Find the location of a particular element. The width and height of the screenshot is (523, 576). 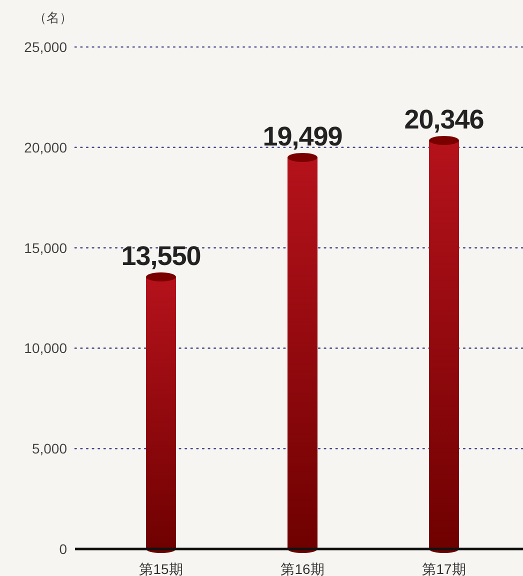

data-label: 13,550 is located at coordinates (161, 255).